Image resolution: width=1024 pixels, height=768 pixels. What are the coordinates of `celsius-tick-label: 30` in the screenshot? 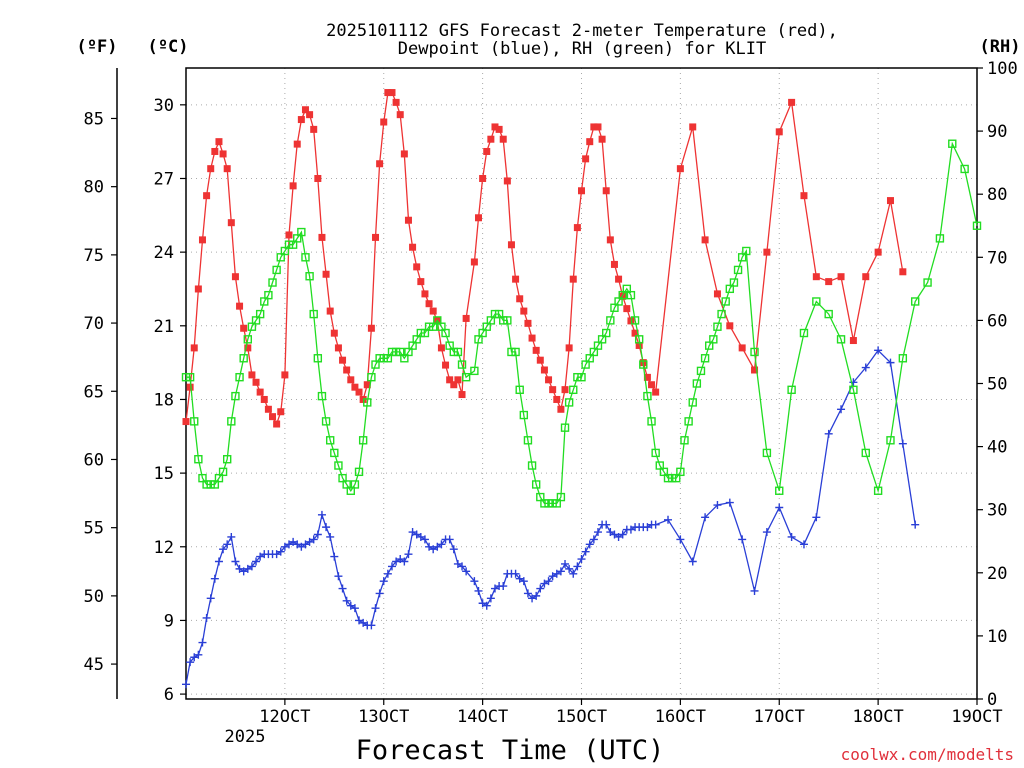 It's located at (164, 106).